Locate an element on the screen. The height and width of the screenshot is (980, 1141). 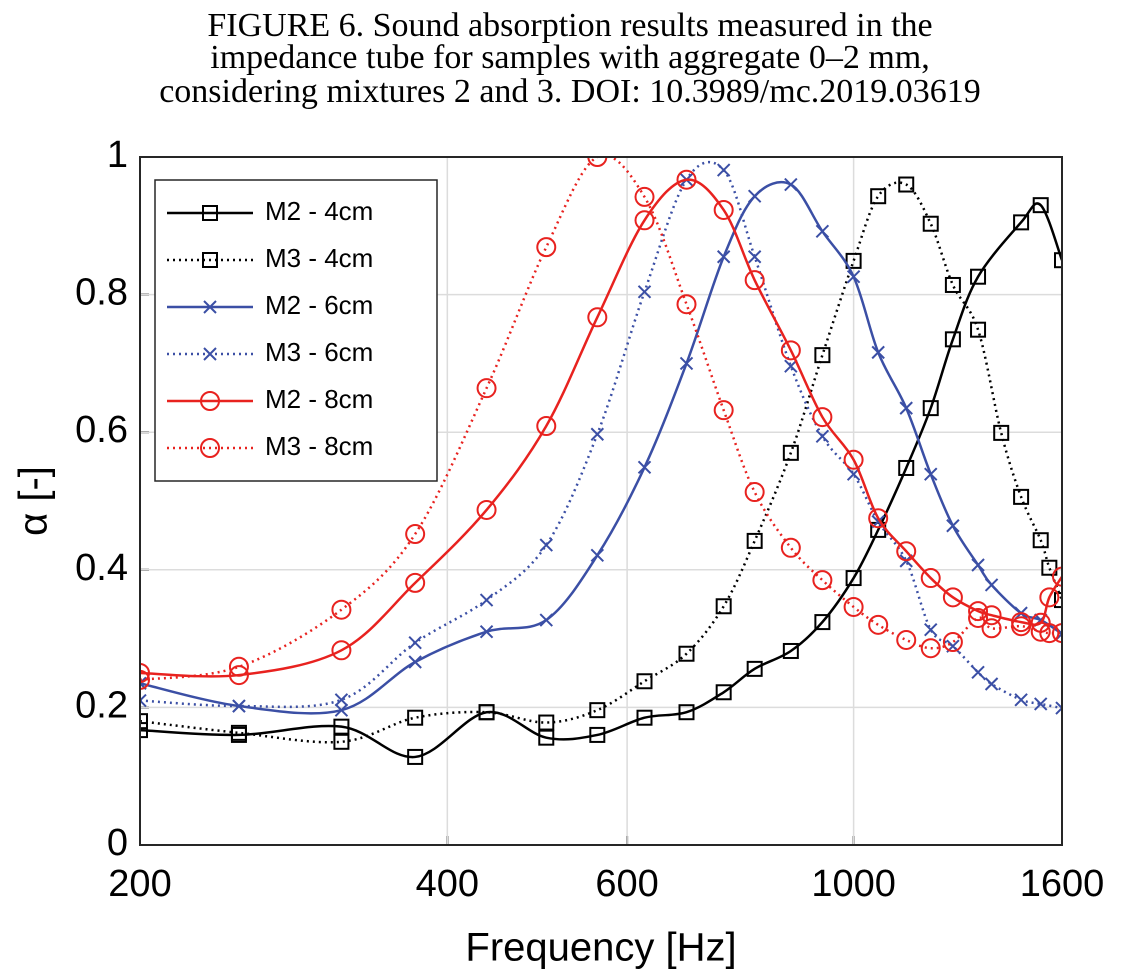
y-tick-label: 0.4 is located at coordinates (101, 568).